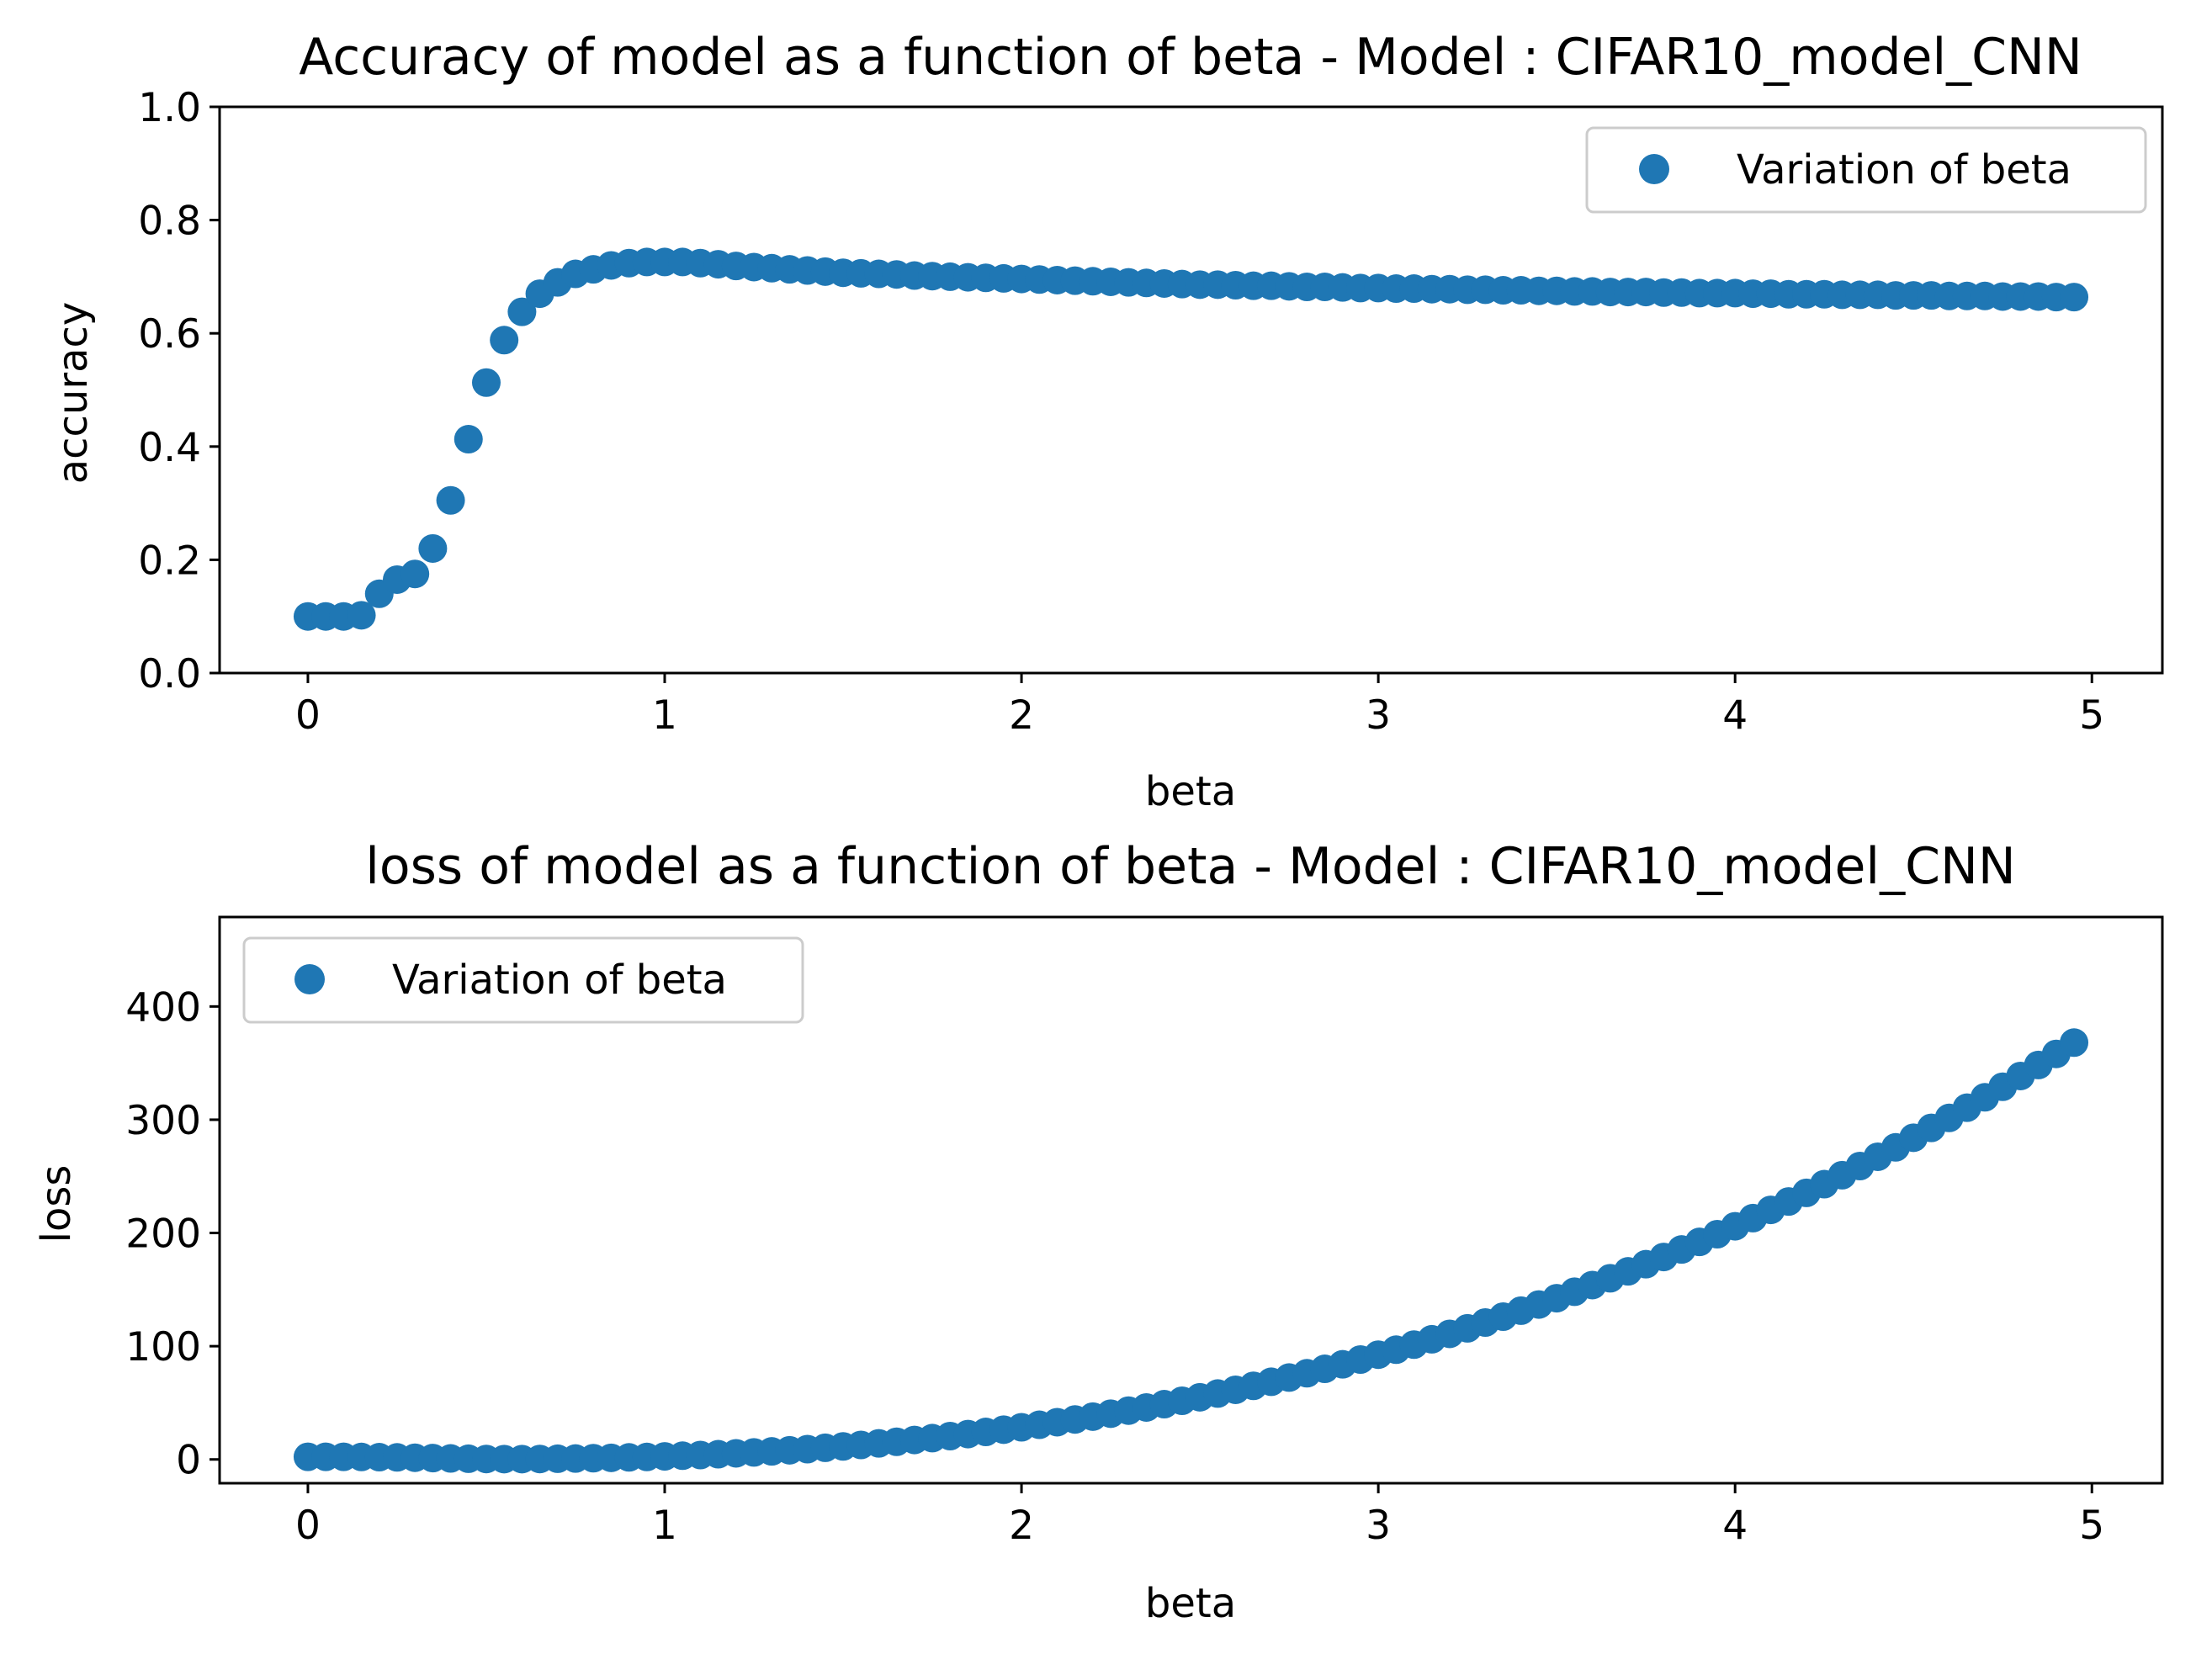  What do you see at coordinates (1199, 706) in the screenshot?
I see `accuracy-chart-x-ticks: 0 1 2 3 4 5` at bounding box center [1199, 706].